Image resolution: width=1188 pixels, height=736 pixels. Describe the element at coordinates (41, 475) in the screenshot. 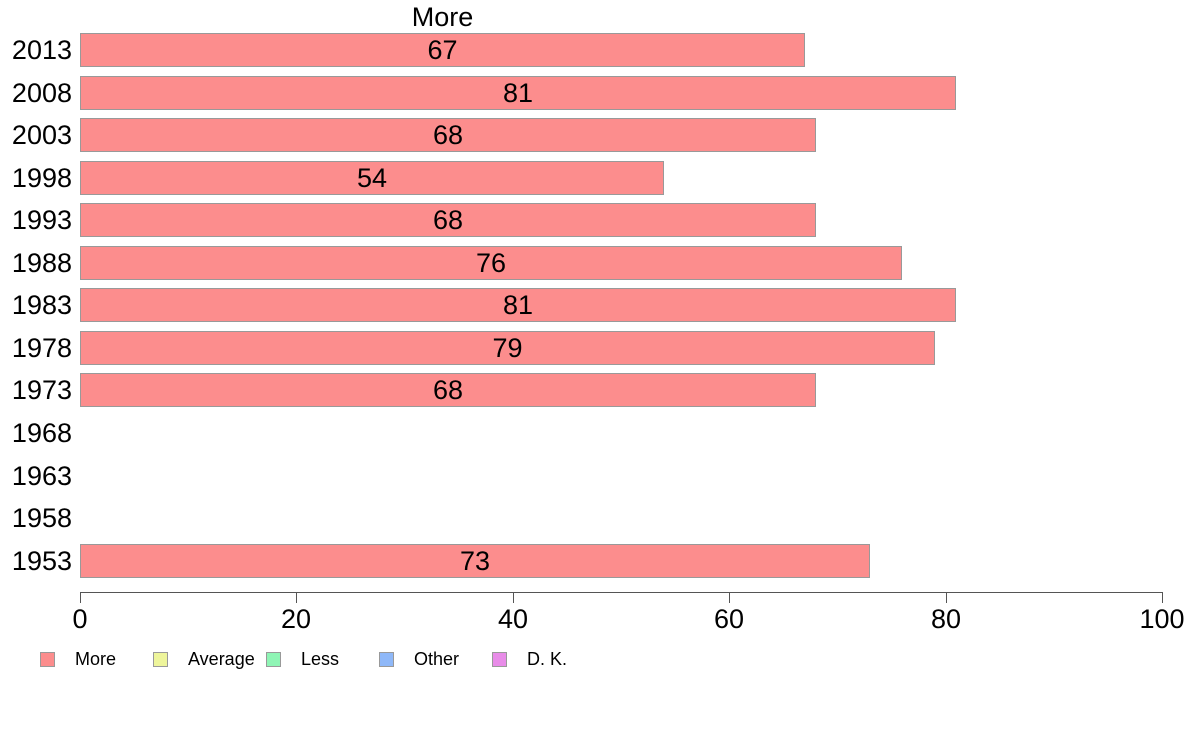

I see `y-axis-category-label: 1963` at that location.